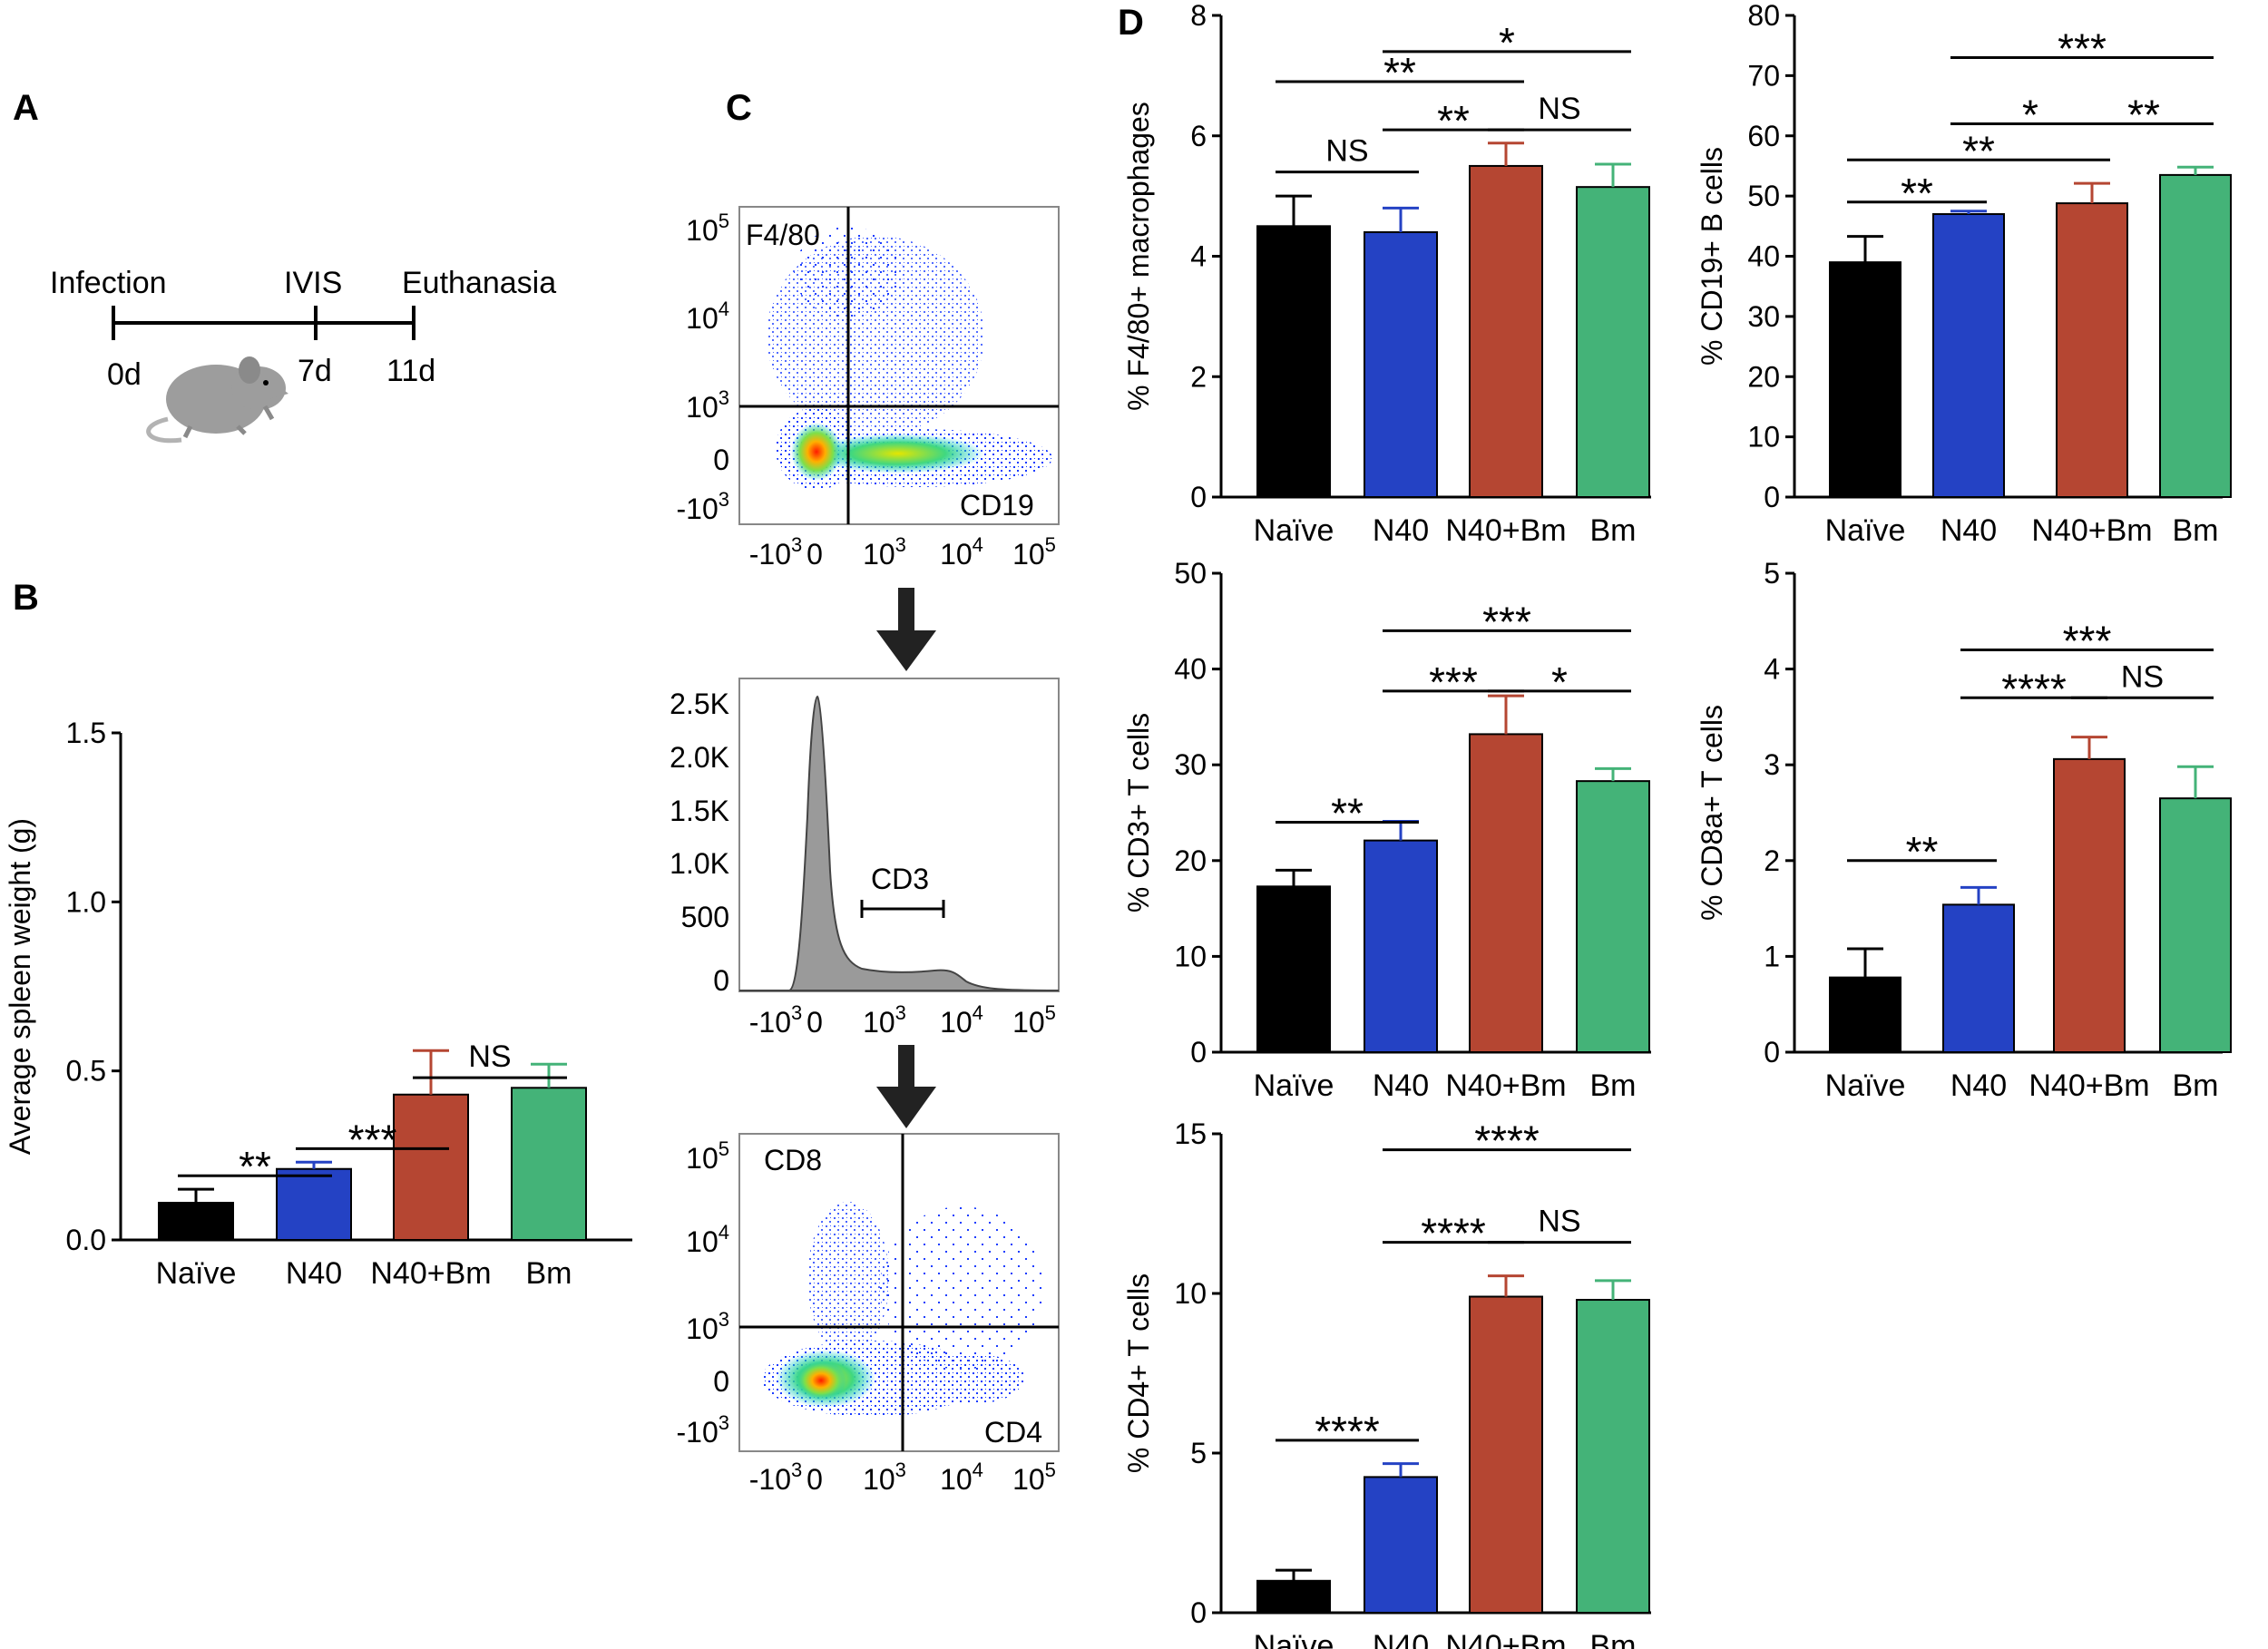 The width and height of the screenshot is (2268, 1649). I want to click on flow1-gate-cd19: CD19, so click(997, 506).